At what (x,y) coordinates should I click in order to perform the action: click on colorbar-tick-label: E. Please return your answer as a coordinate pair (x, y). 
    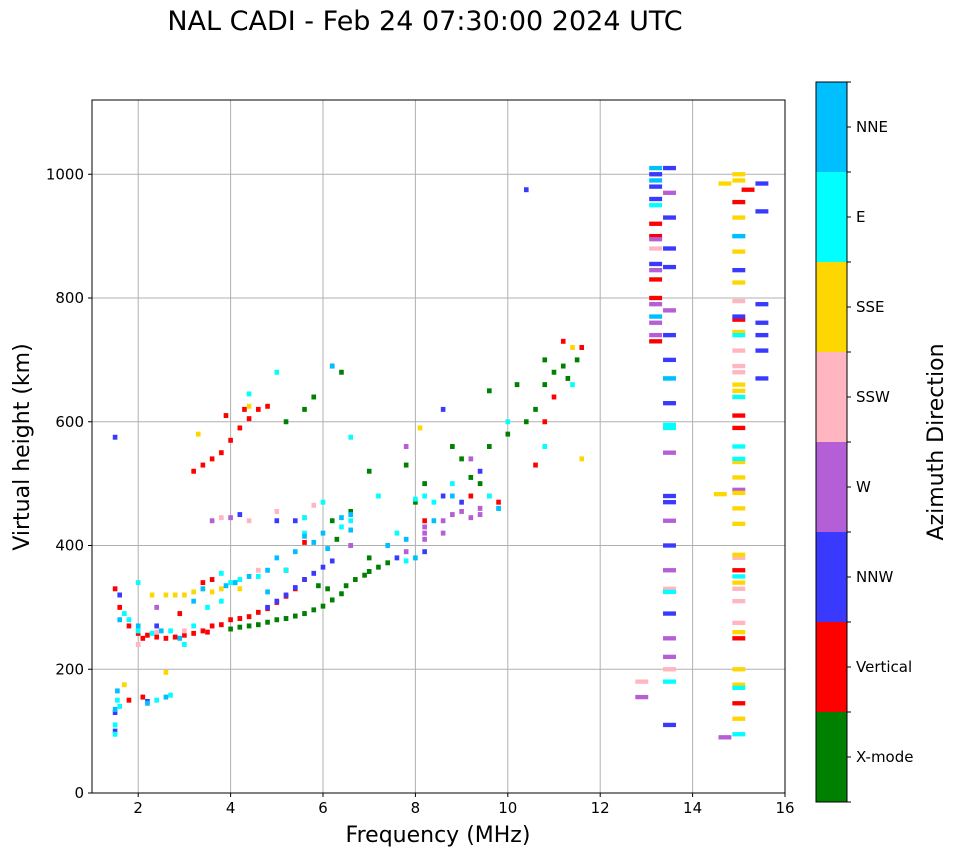
    Looking at the image, I should click on (860, 217).